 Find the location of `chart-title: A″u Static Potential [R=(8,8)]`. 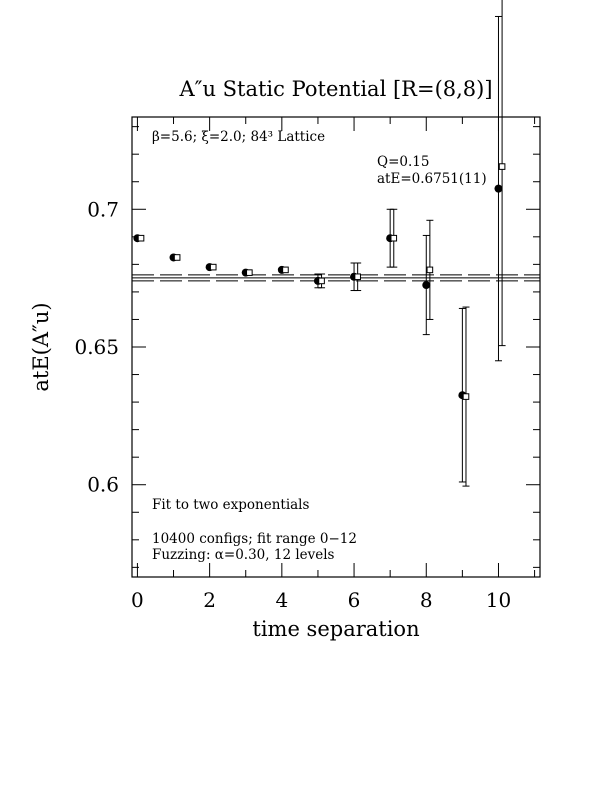

chart-title: A″u Static Potential [R=(8,8)] is located at coordinates (335, 89).